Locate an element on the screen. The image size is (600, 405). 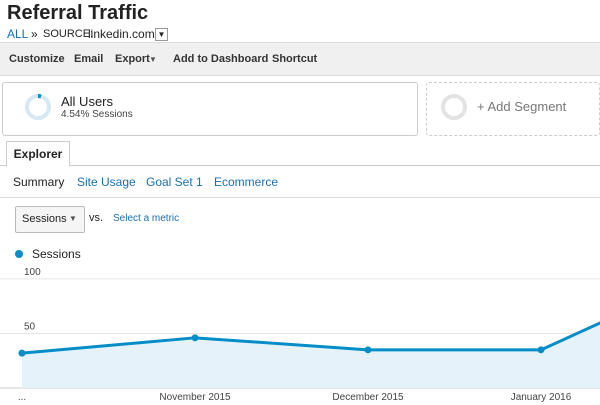
legend is located at coordinates (19, 254).